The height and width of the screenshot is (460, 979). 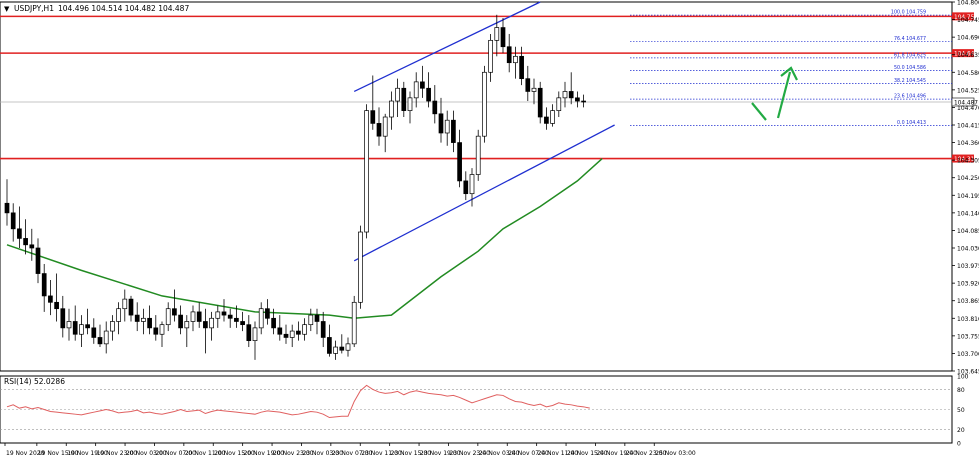 What do you see at coordinates (959, 444) in the screenshot?
I see `rsi-tick-label: 0` at bounding box center [959, 444].